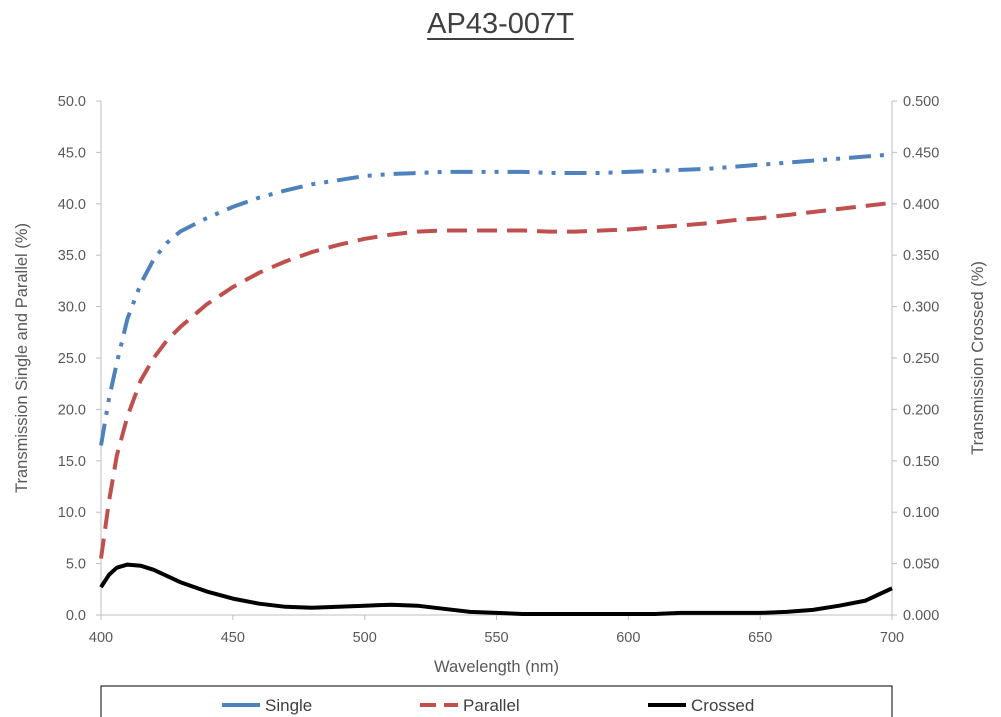 Image resolution: width=1001 pixels, height=717 pixels. What do you see at coordinates (921, 565) in the screenshot?
I see `y2-tick-label: 0.050` at bounding box center [921, 565].